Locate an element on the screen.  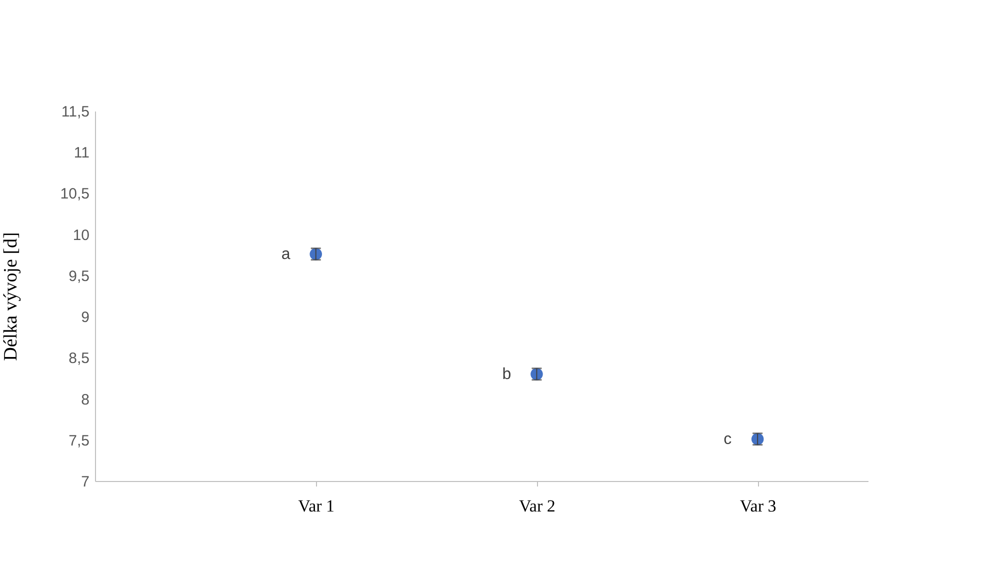
y-axis-title: Délka vývoje [d] is located at coordinates (11, 296).